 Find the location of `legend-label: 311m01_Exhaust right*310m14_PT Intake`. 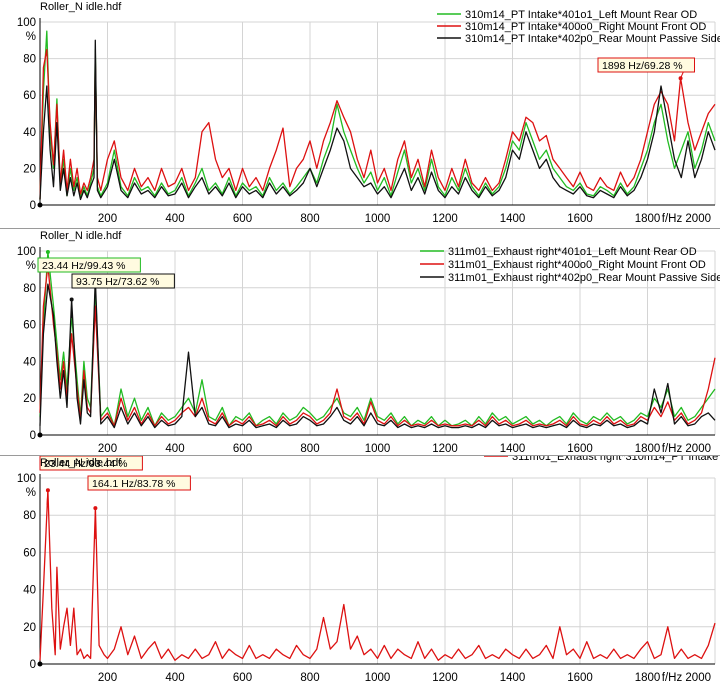

legend-label: 311m01_Exhaust right*310m14_PT Intake is located at coordinates (615, 459).